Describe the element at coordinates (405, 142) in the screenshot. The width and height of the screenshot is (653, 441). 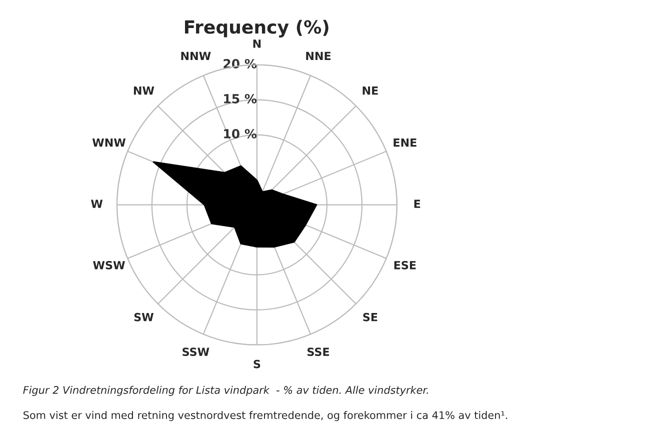
I see `spoke-label: ENE` at that location.